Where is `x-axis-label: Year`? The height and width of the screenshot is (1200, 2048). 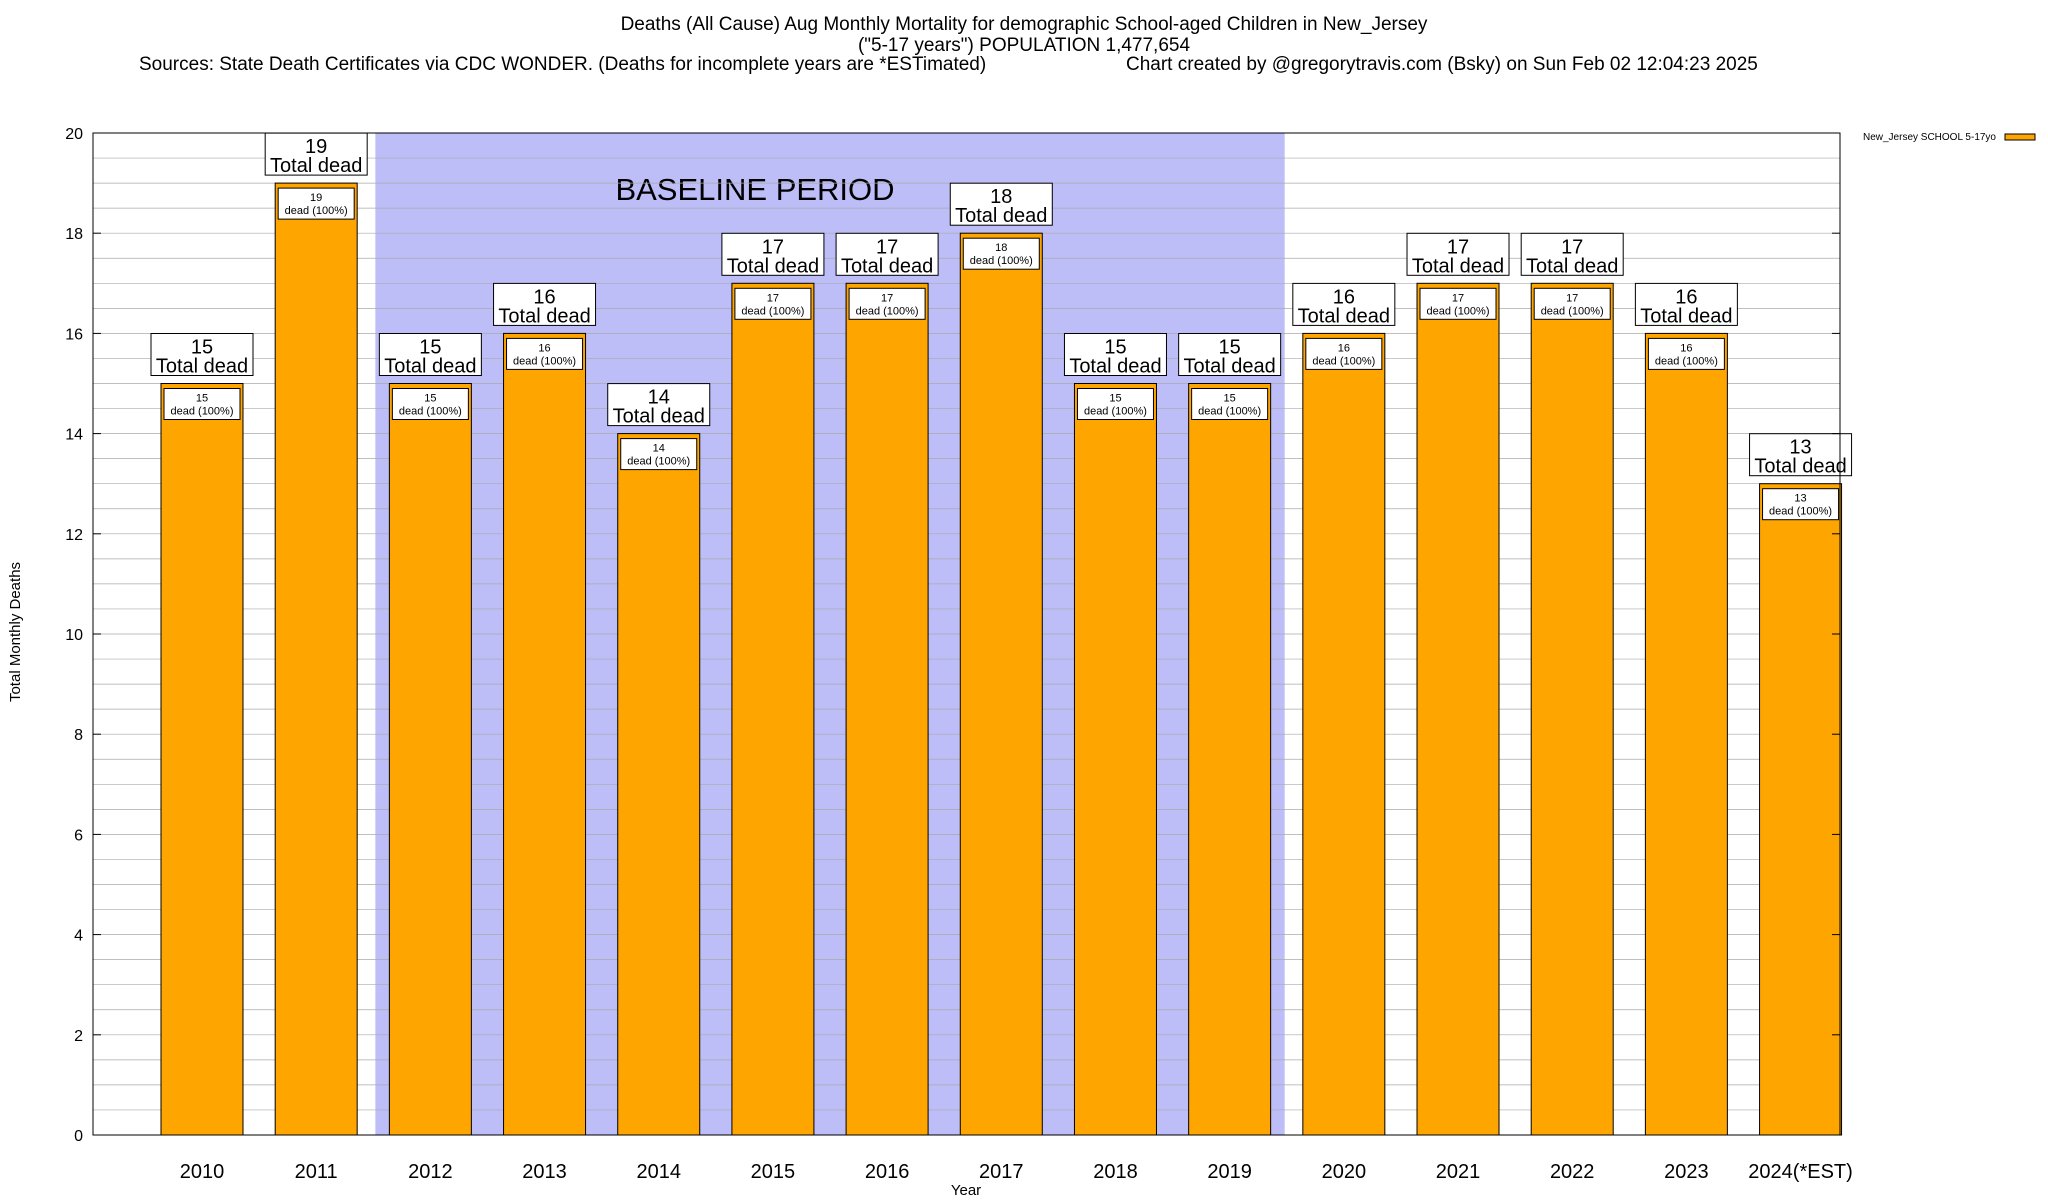
x-axis-label: Year is located at coordinates (966, 1190).